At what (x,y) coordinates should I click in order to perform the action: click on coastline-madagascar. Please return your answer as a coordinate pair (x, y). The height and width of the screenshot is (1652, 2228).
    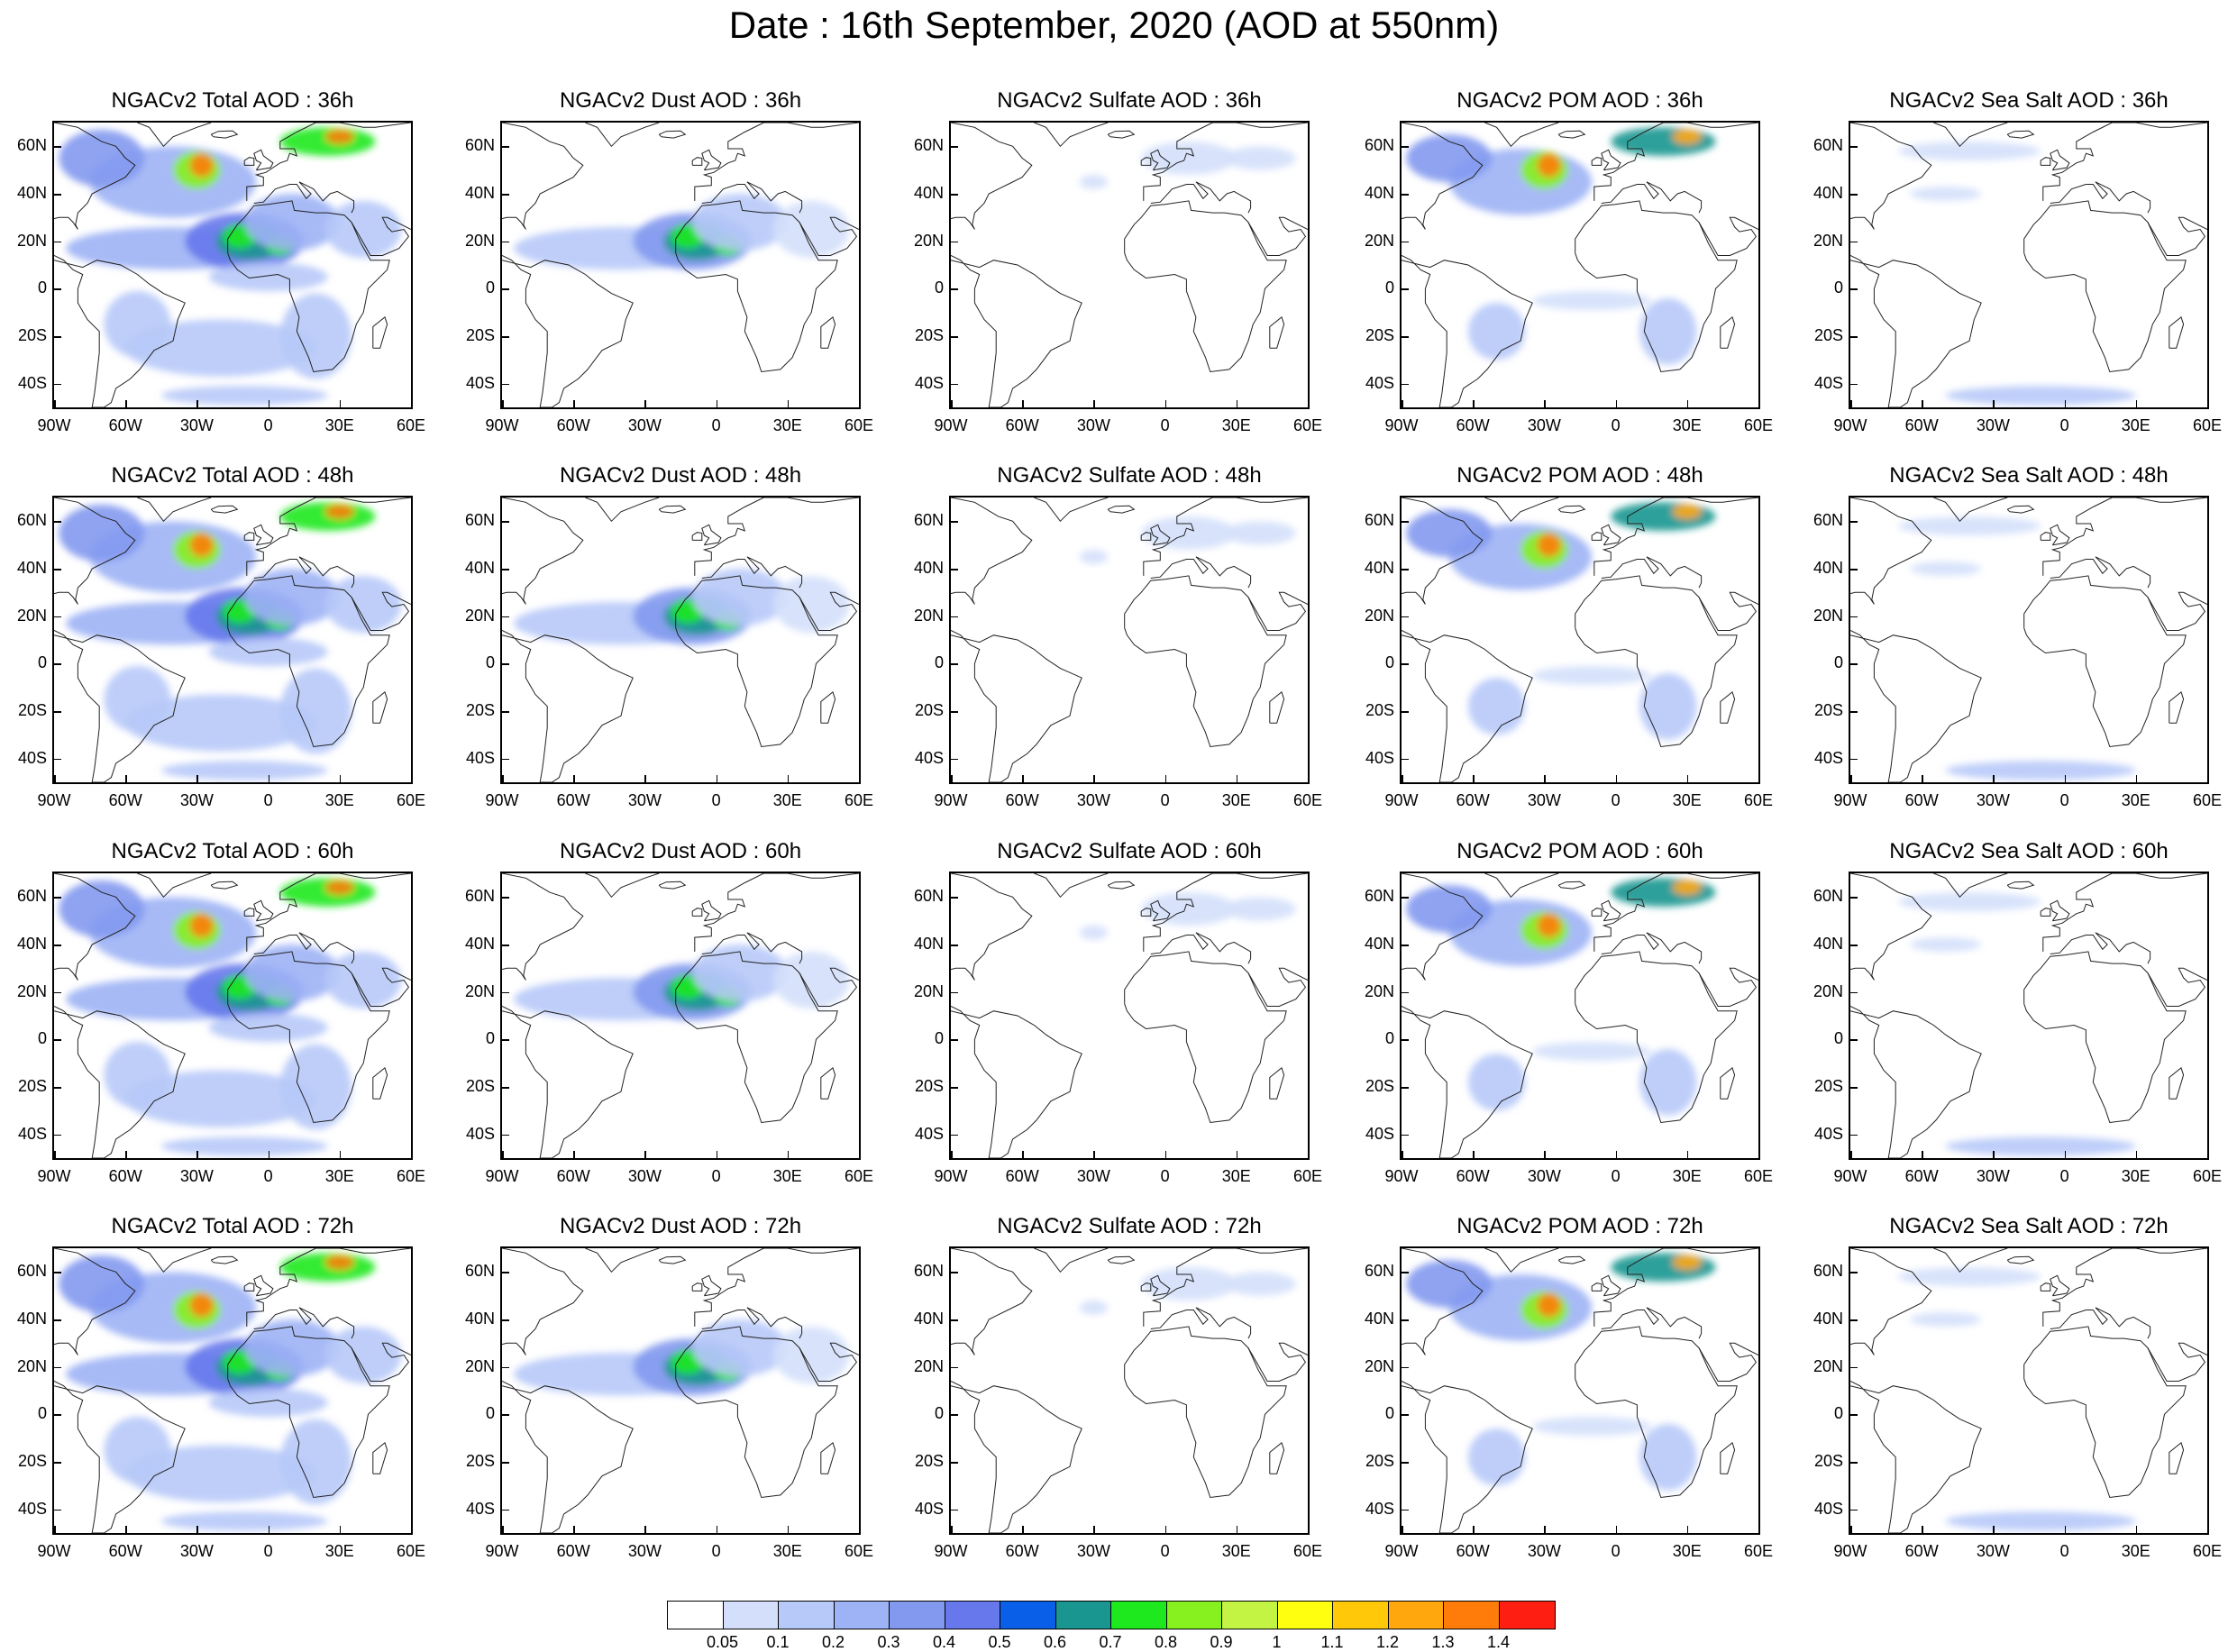
    Looking at the image, I should click on (828, 333).